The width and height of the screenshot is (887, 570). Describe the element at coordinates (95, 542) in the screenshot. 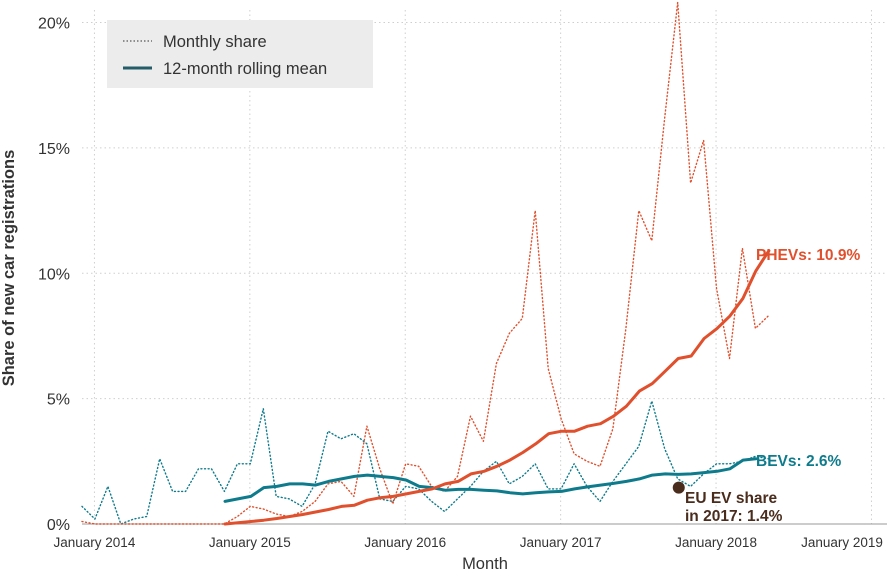

I see `x-tick-label: January 2014` at that location.